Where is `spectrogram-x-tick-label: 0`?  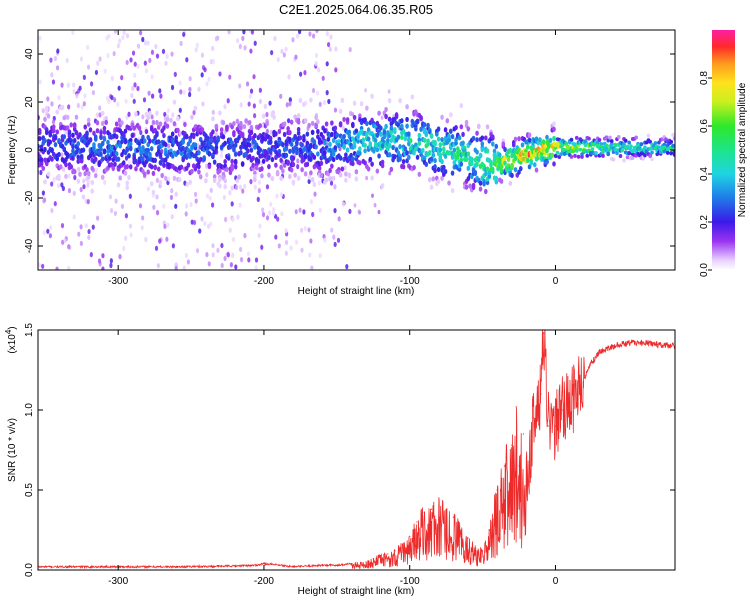
spectrogram-x-tick-label: 0 is located at coordinates (556, 281).